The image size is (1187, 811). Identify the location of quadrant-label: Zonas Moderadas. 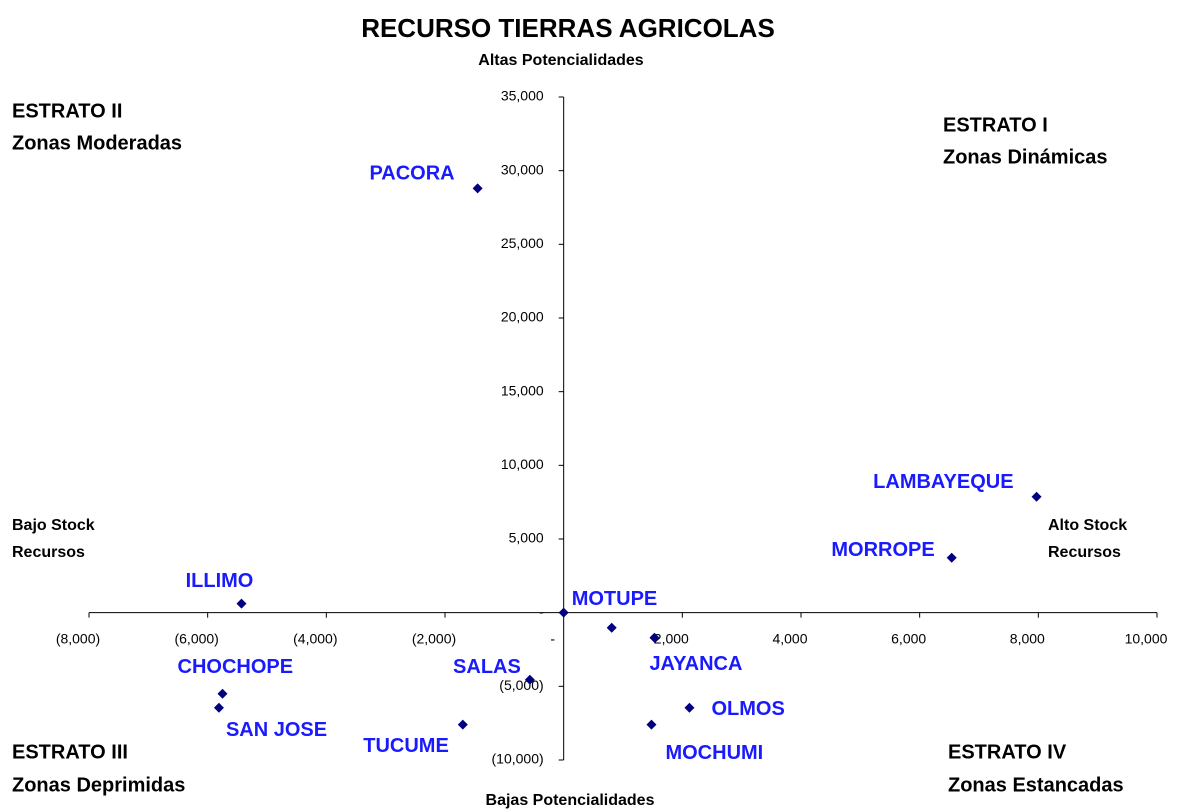
(97, 143).